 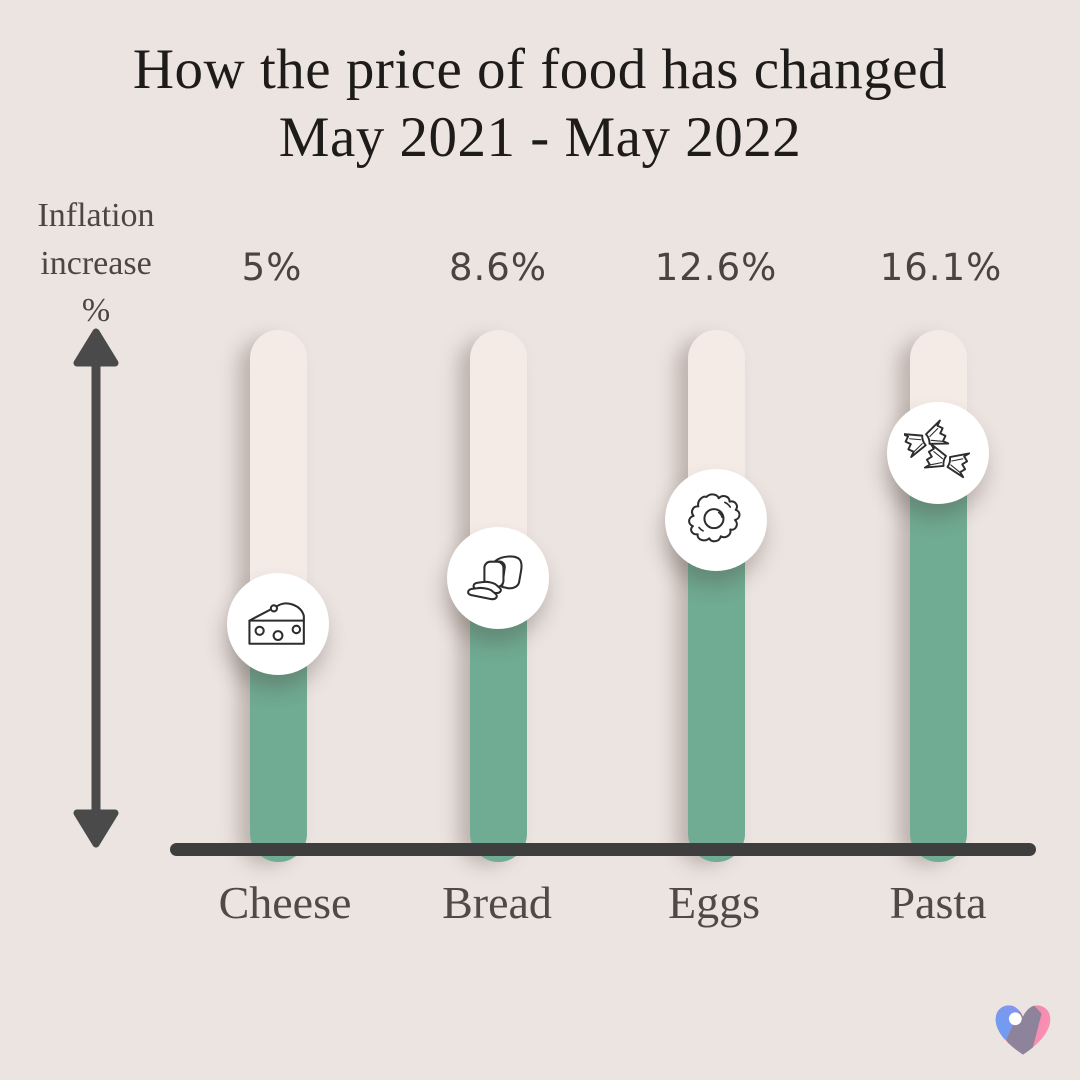 I want to click on heart-logo-icon, so click(x=1023, y=1030).